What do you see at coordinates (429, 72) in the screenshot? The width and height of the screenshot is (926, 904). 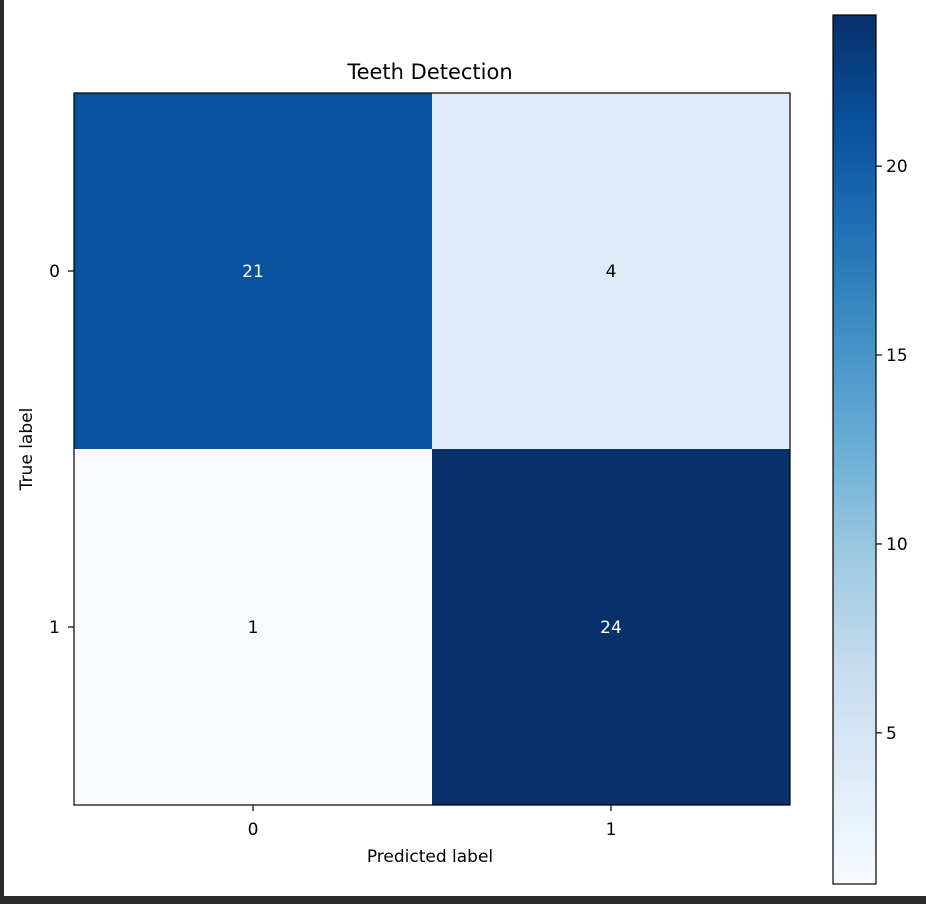 I see `chart-title: Teeth Detection` at bounding box center [429, 72].